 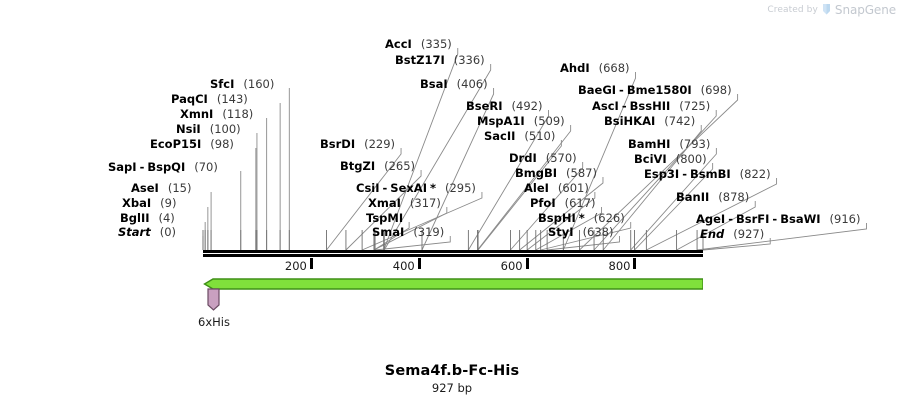 I want to click on enzyme-site-label: AleI (601), so click(x=556, y=188).